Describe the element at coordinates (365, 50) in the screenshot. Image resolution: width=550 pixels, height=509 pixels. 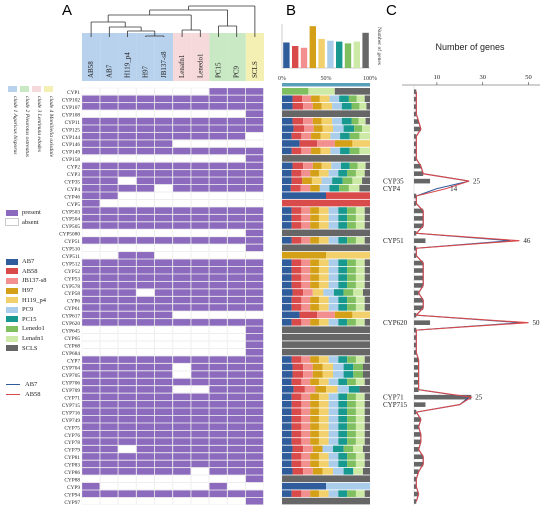
I see `total-genes-bar` at that location.